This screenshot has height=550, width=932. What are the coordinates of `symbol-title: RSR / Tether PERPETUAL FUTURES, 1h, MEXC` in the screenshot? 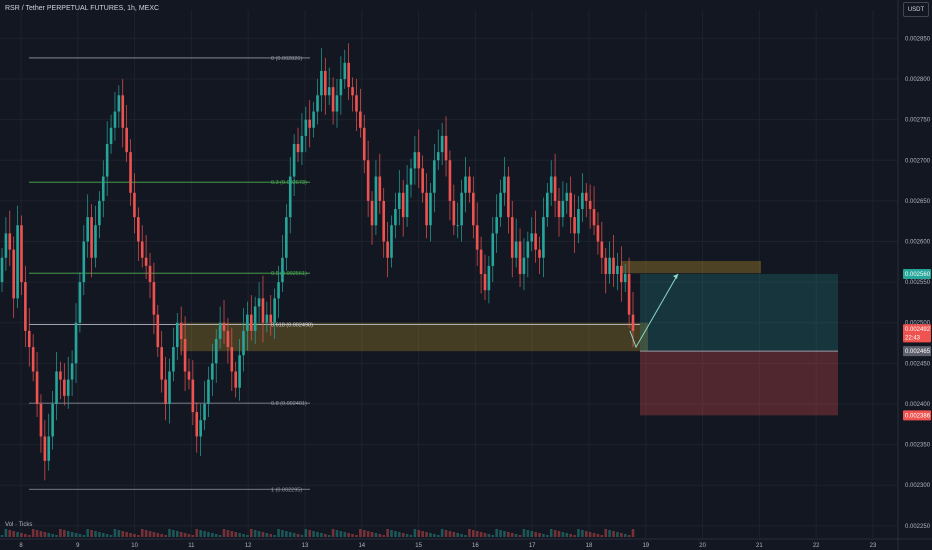 It's located at (82, 8).